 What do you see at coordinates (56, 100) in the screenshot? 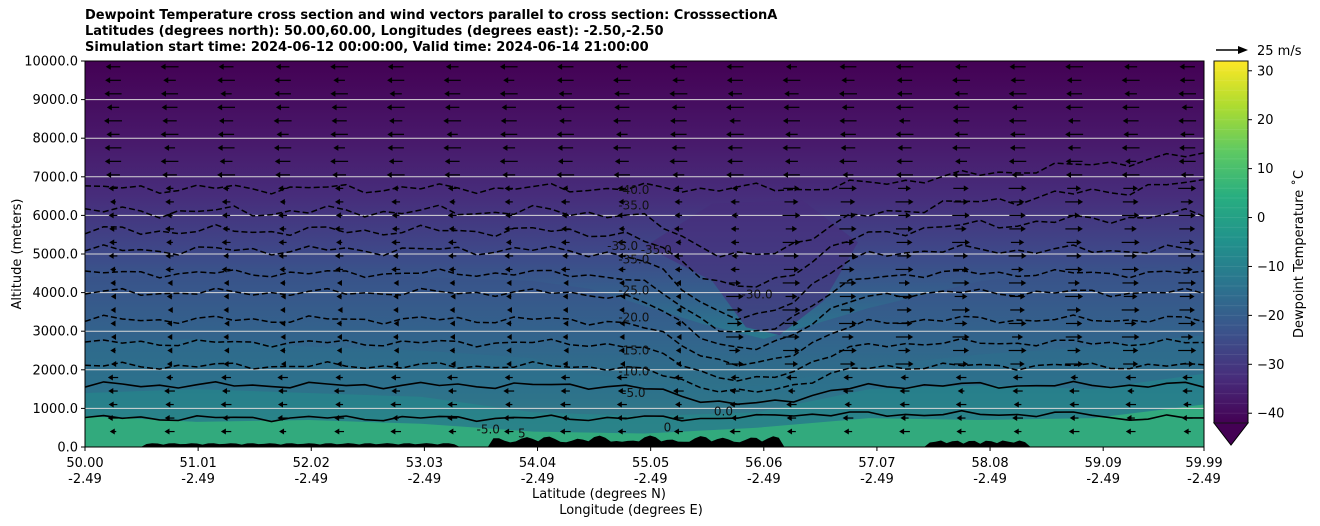
I see `y-tick-label: 9000.0` at bounding box center [56, 100].